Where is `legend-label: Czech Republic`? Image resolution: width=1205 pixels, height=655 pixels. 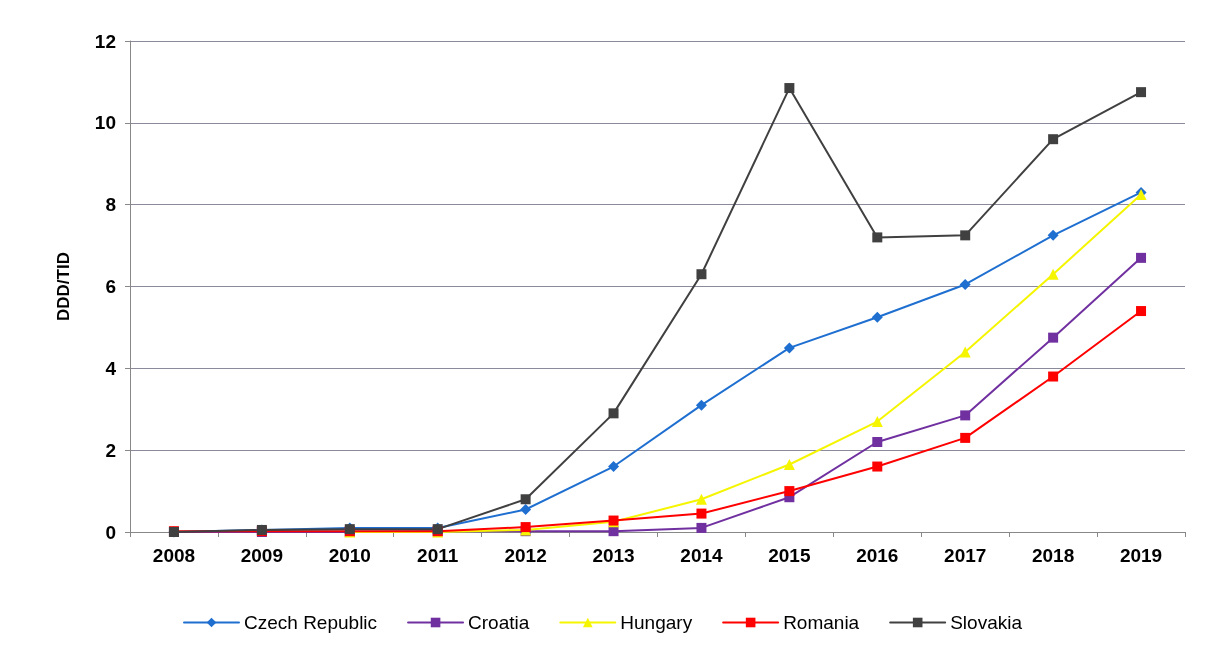 legend-label: Czech Republic is located at coordinates (311, 622).